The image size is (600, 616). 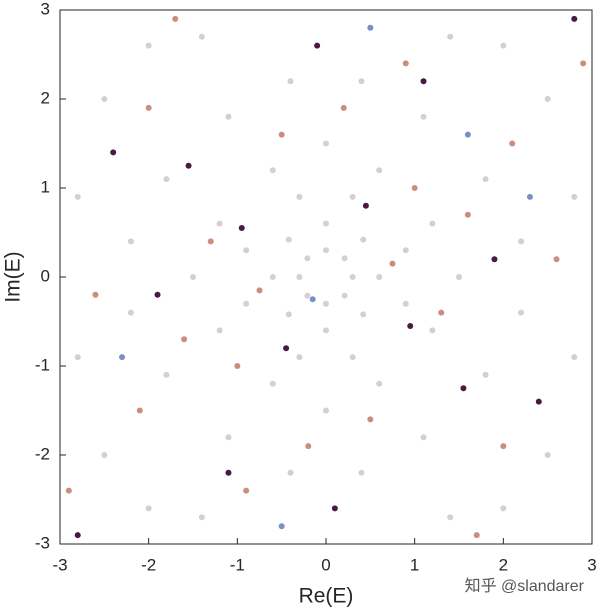 I want to click on x-tick-label: -2, so click(x=148, y=564).